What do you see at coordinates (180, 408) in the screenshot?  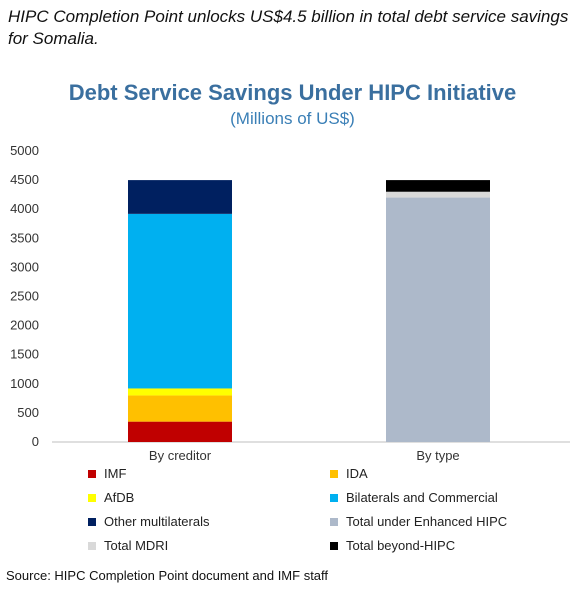 I see `bar-segment-ida` at bounding box center [180, 408].